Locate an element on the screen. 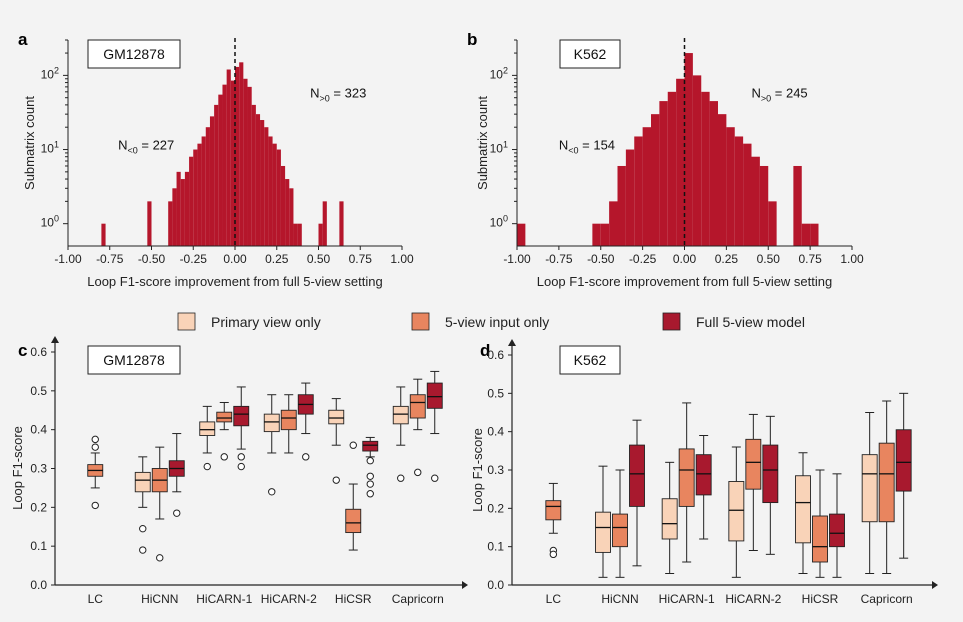 This screenshot has width=963, height=622. panel-letter-a: a is located at coordinates (23, 39).